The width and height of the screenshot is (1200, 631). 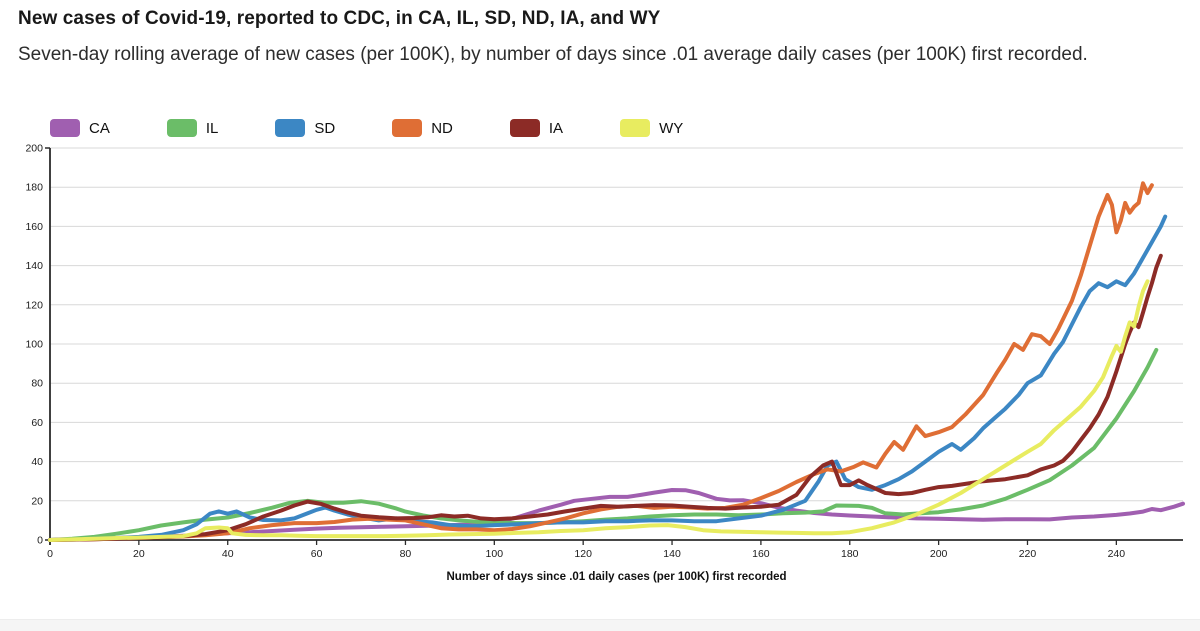 I want to click on x-tick-label-140: 140, so click(x=672, y=554).